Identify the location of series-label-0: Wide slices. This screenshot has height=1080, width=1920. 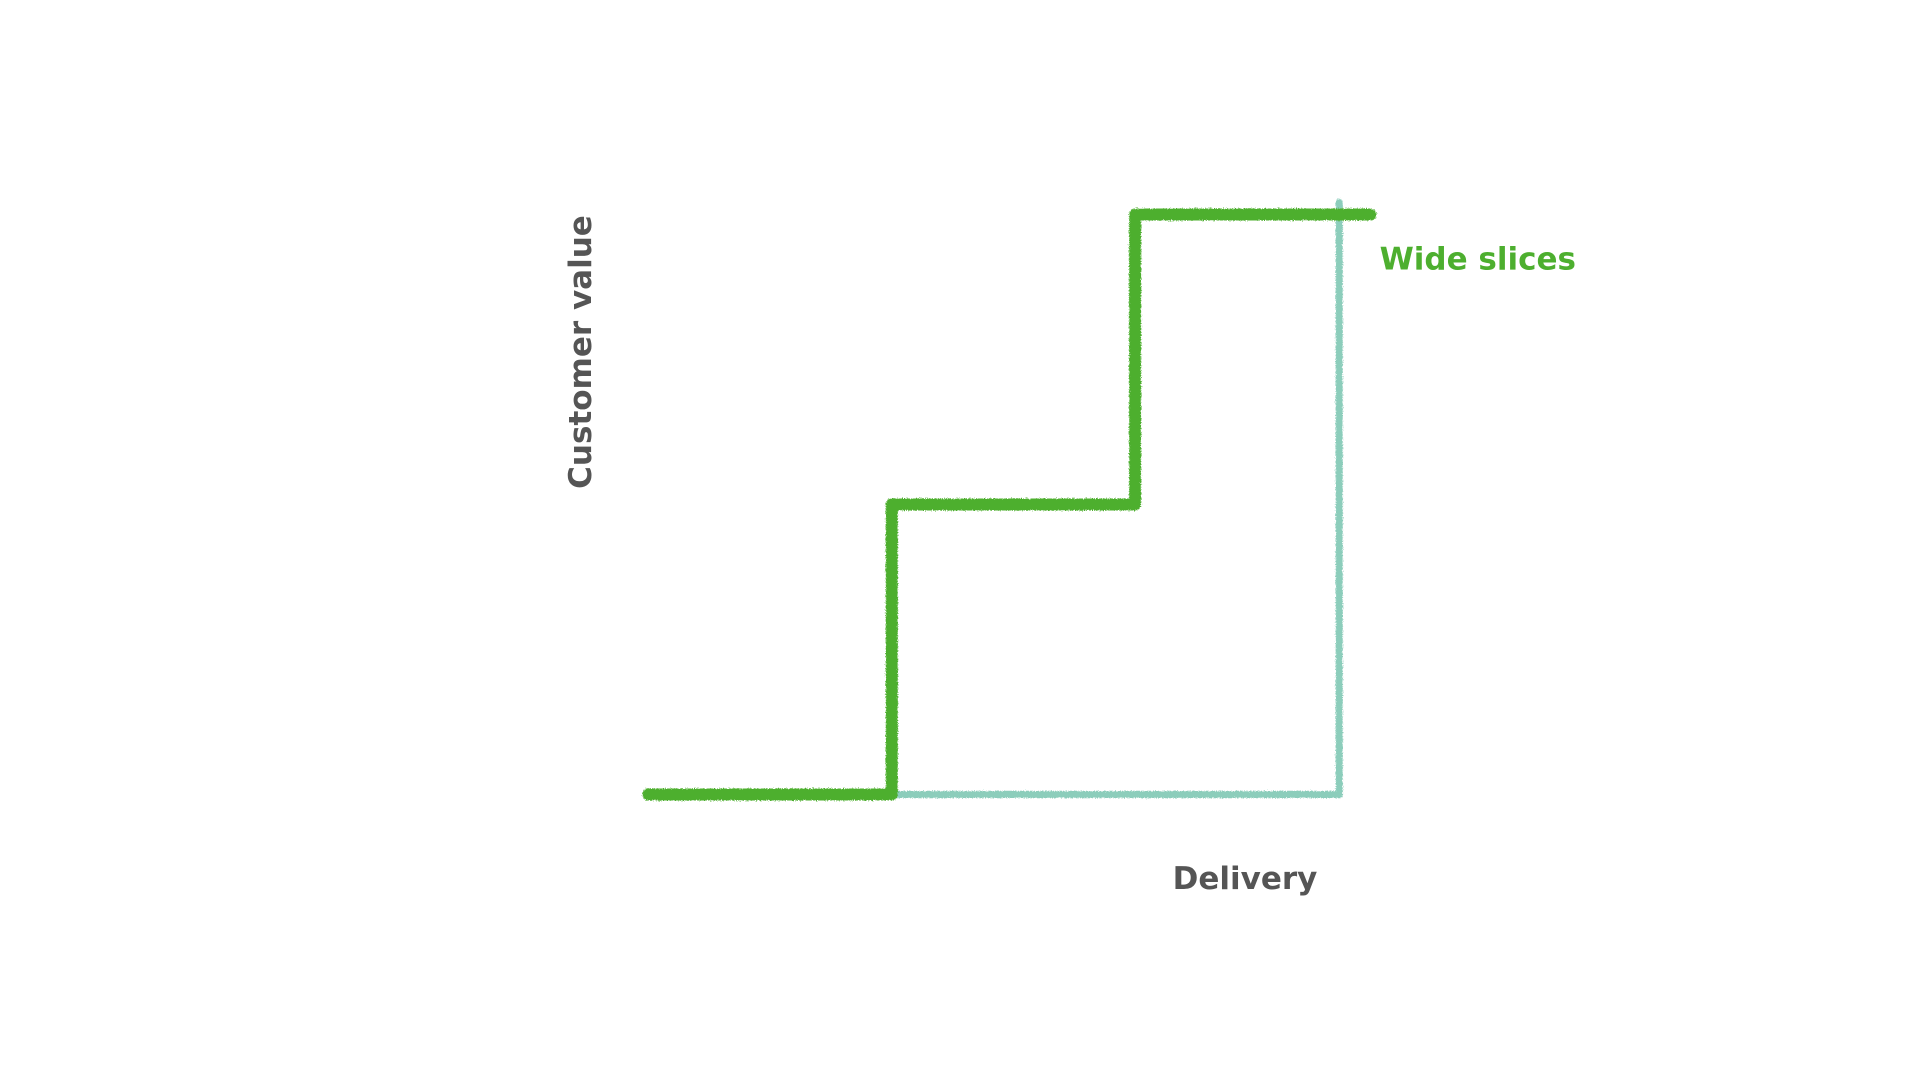
(1478, 260).